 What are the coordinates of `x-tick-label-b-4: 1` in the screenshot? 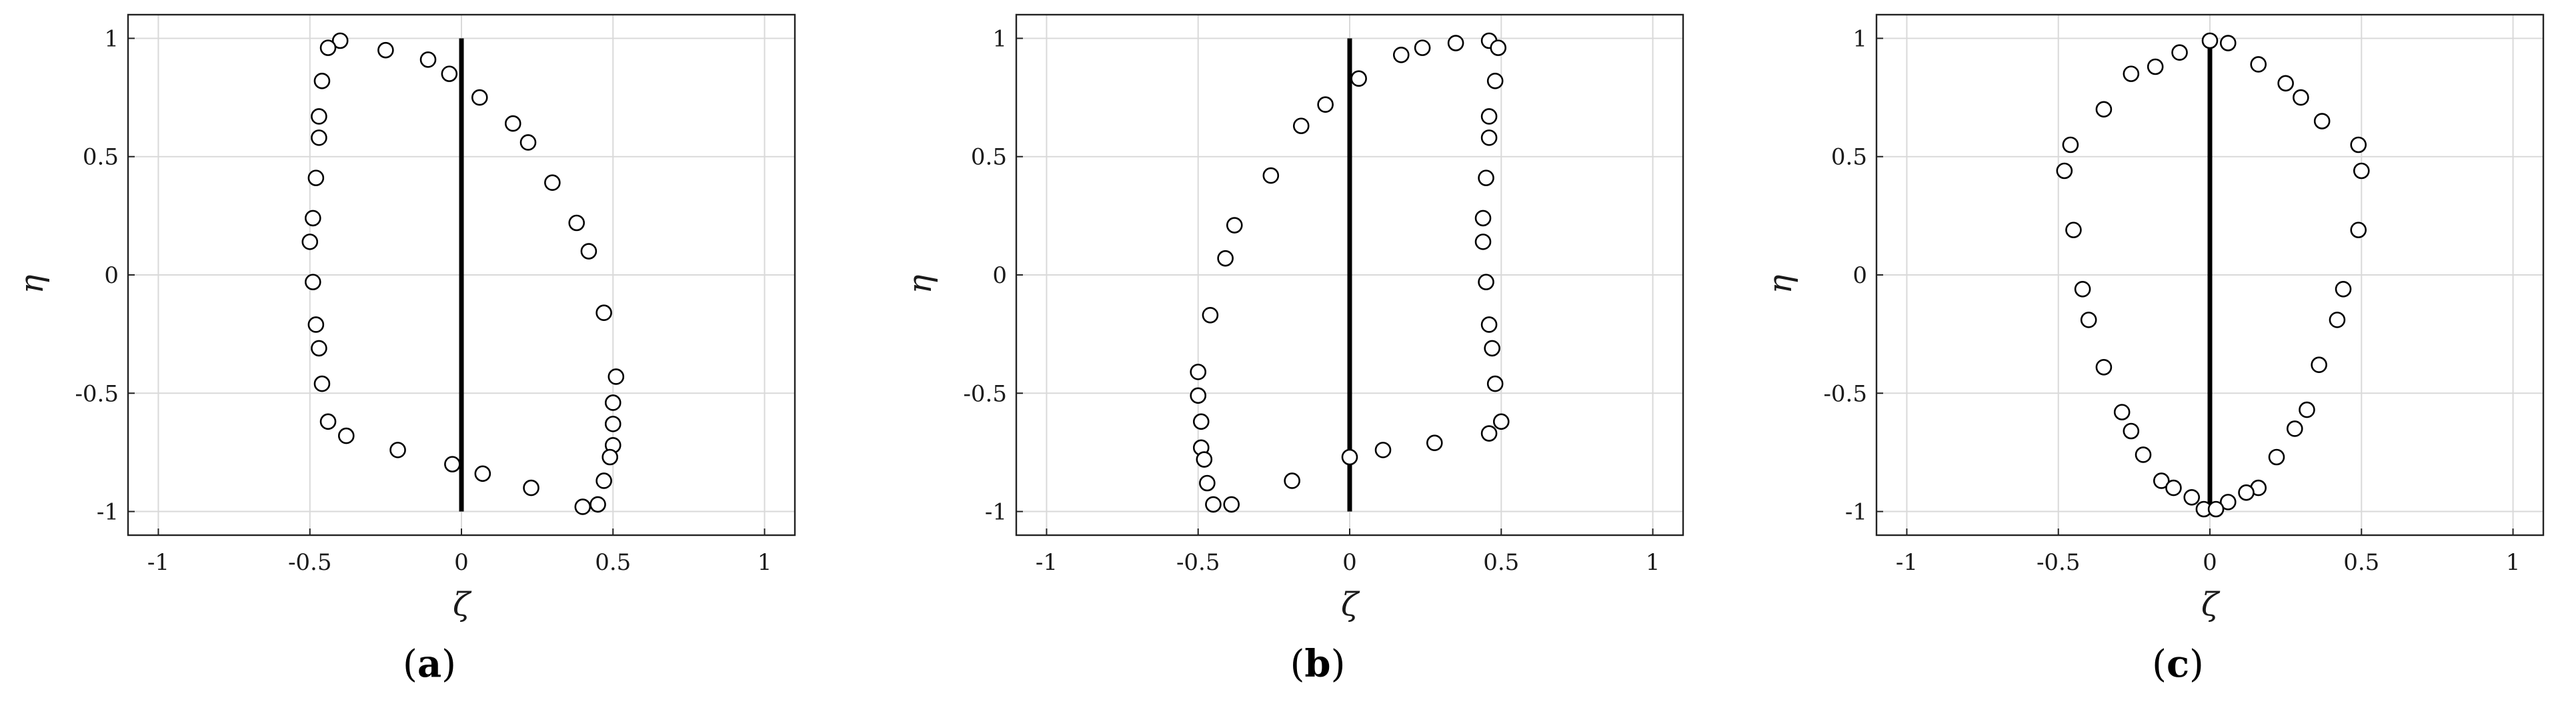 It's located at (1653, 562).